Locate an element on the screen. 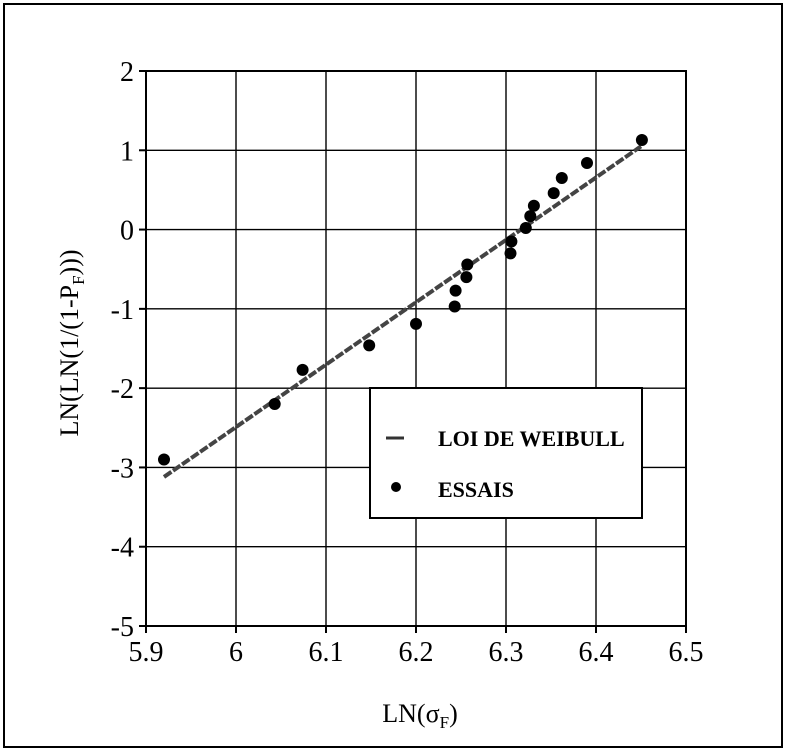  legend-label-essais: ESSAIS is located at coordinates (476, 489).